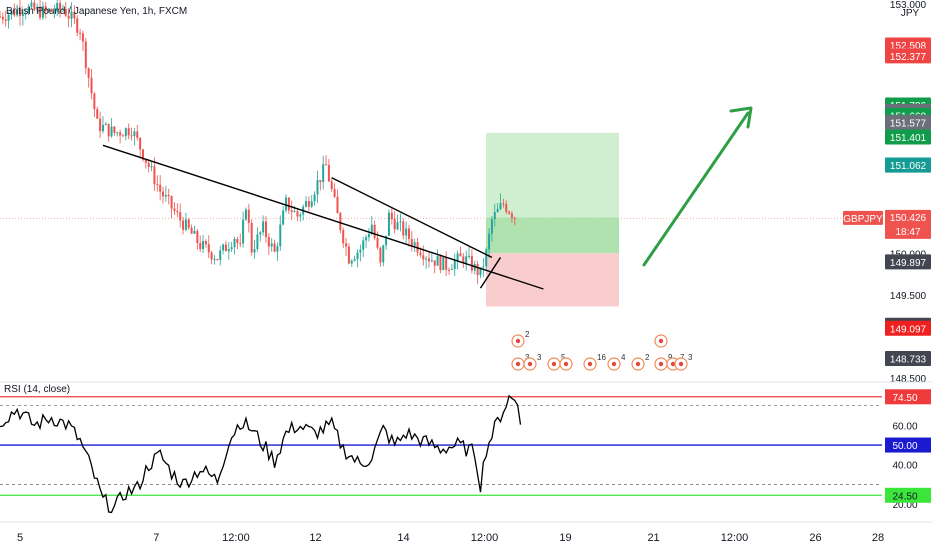  I want to click on loss-zone, so click(552, 280).